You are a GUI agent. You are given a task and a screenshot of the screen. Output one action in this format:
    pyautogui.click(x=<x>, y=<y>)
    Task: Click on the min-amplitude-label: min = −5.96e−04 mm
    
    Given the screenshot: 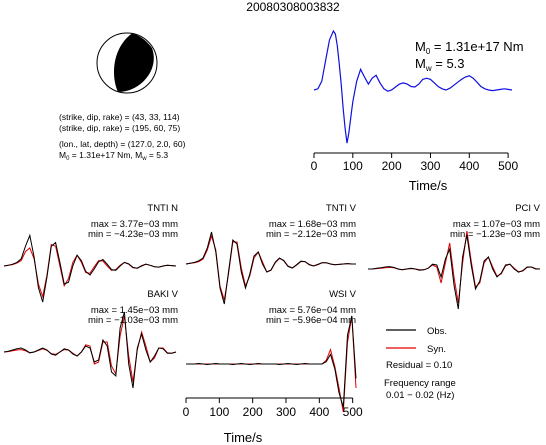 What is the action you would take?
    pyautogui.click(x=311, y=320)
    